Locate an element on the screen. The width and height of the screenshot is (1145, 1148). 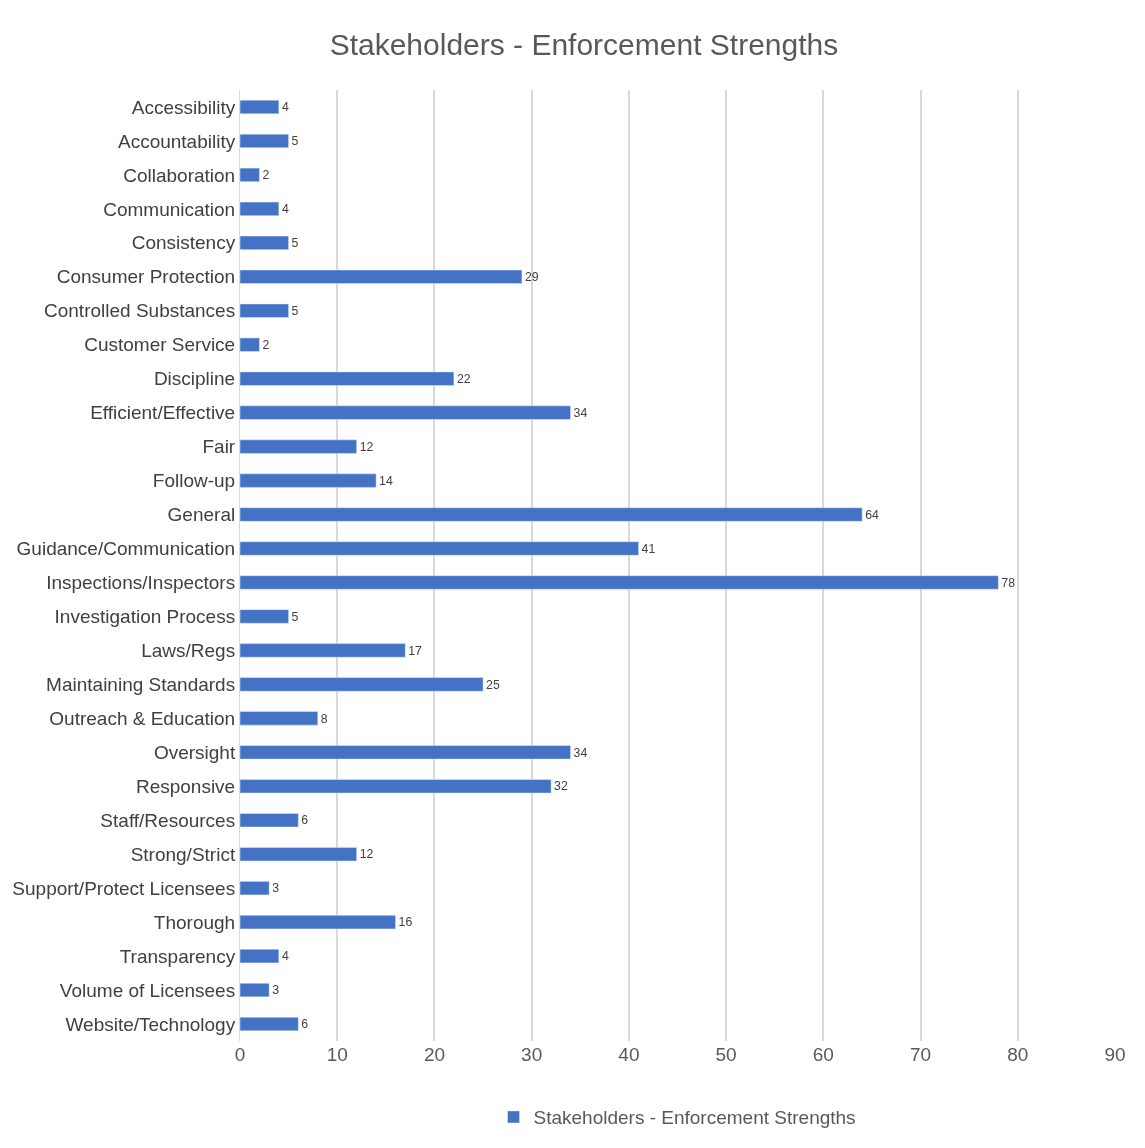
data-label: 64 is located at coordinates (872, 514).